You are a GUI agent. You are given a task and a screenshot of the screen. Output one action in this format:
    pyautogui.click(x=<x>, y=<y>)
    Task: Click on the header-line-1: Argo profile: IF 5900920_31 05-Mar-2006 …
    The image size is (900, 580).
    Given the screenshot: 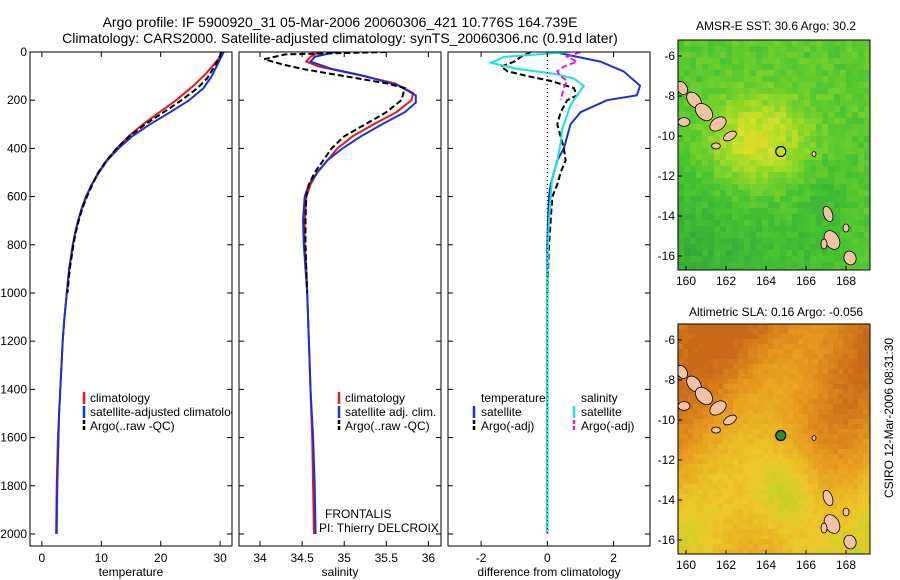 What is the action you would take?
    pyautogui.click(x=340, y=22)
    